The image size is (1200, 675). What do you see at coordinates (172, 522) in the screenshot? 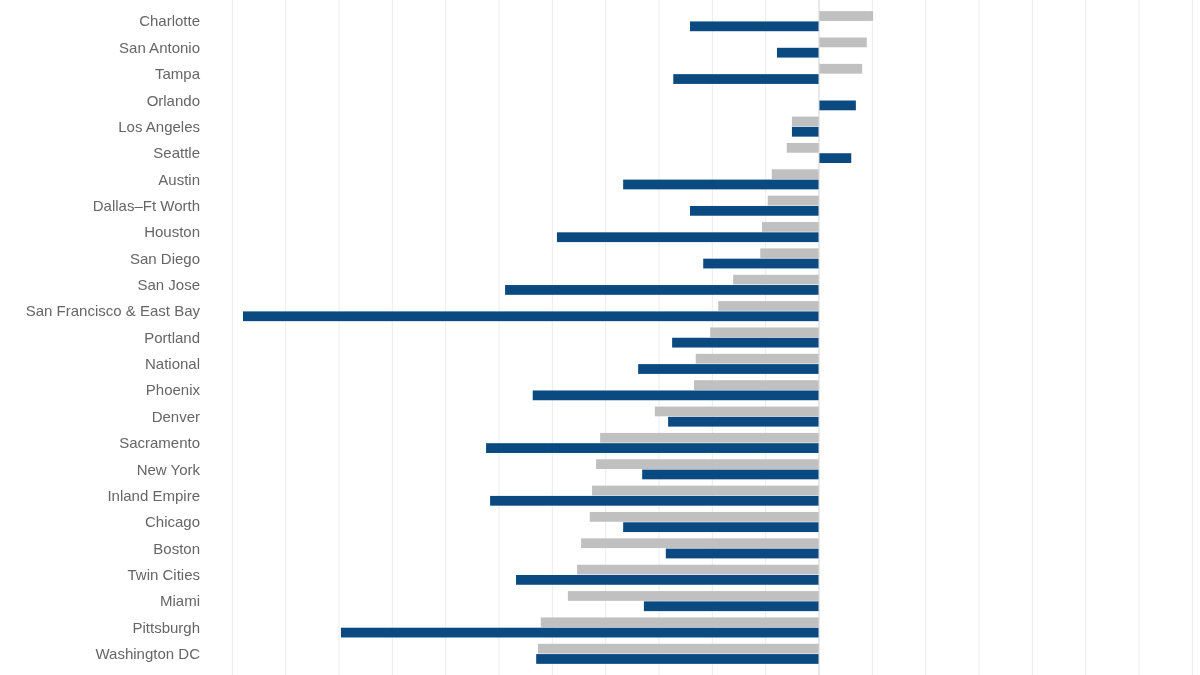
I see `y-tick-label: Chicago` at bounding box center [172, 522].